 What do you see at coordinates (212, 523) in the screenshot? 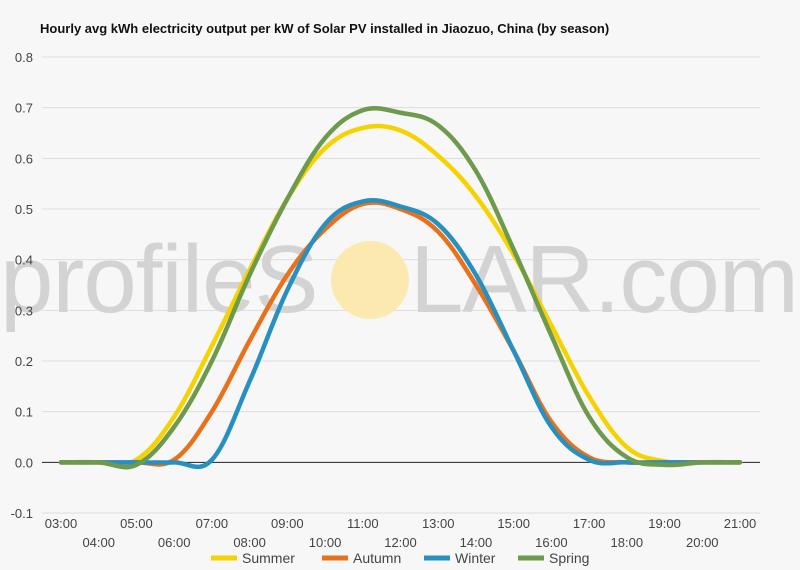
I see `x-tick-label: 07:00` at bounding box center [212, 523].